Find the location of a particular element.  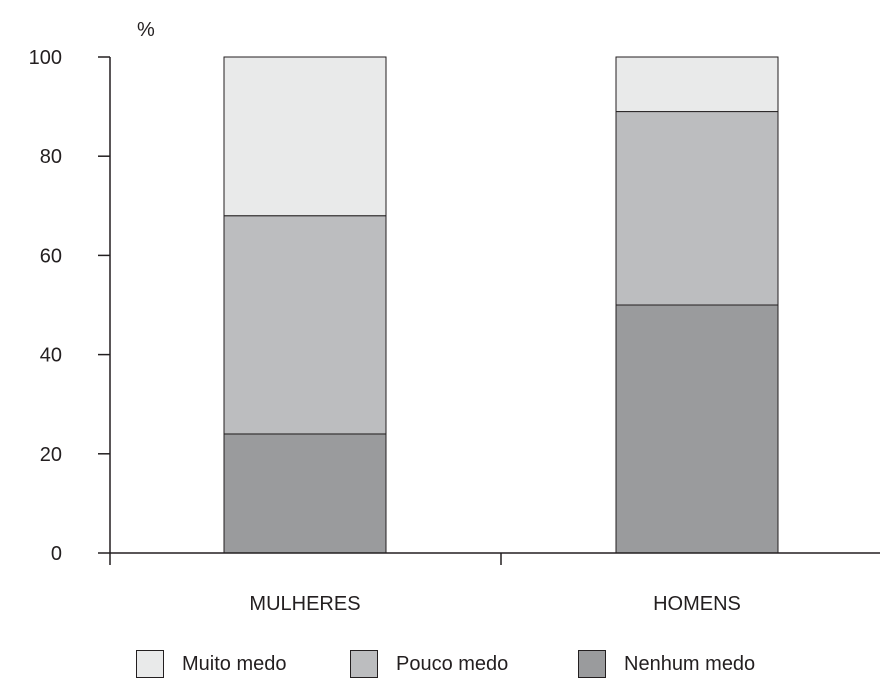

legend-item: Nenhum medo is located at coordinates (666, 664).